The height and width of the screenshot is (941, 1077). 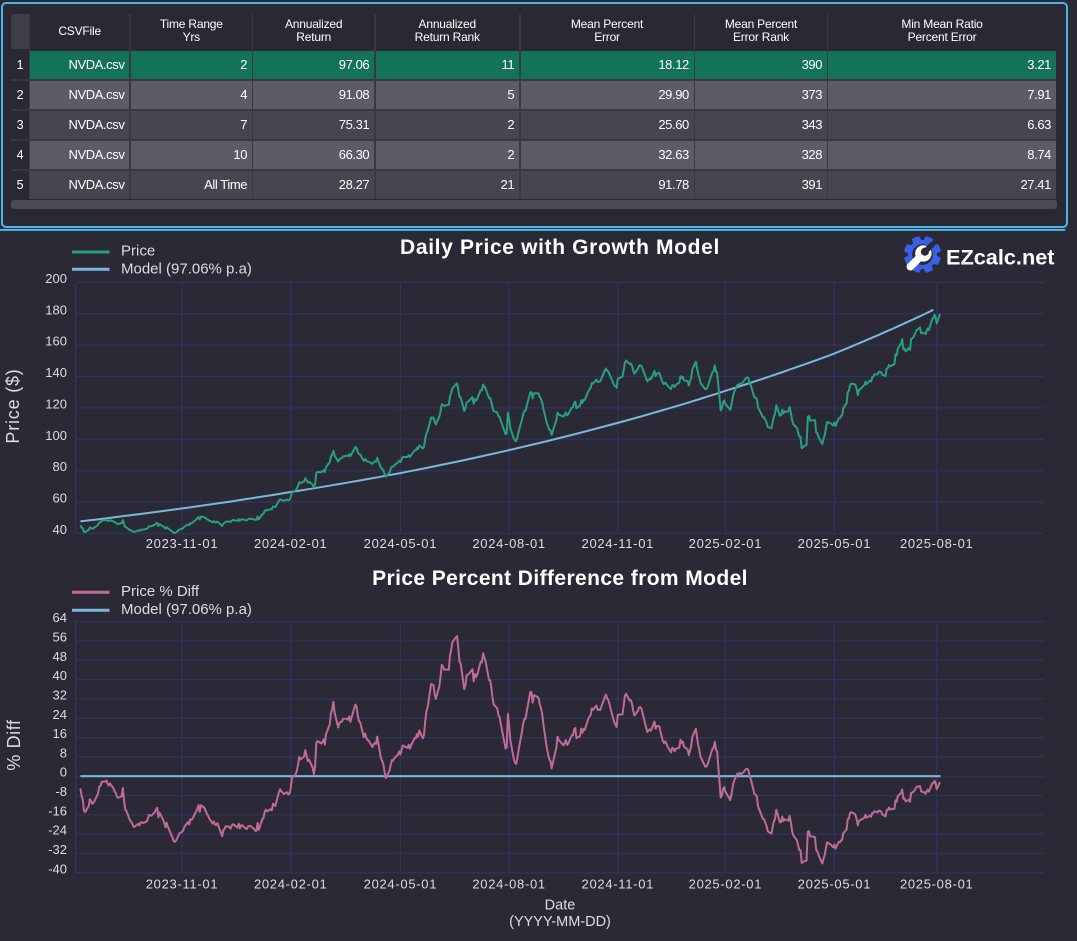 I want to click on svg-text: 200, so click(x=56, y=278).